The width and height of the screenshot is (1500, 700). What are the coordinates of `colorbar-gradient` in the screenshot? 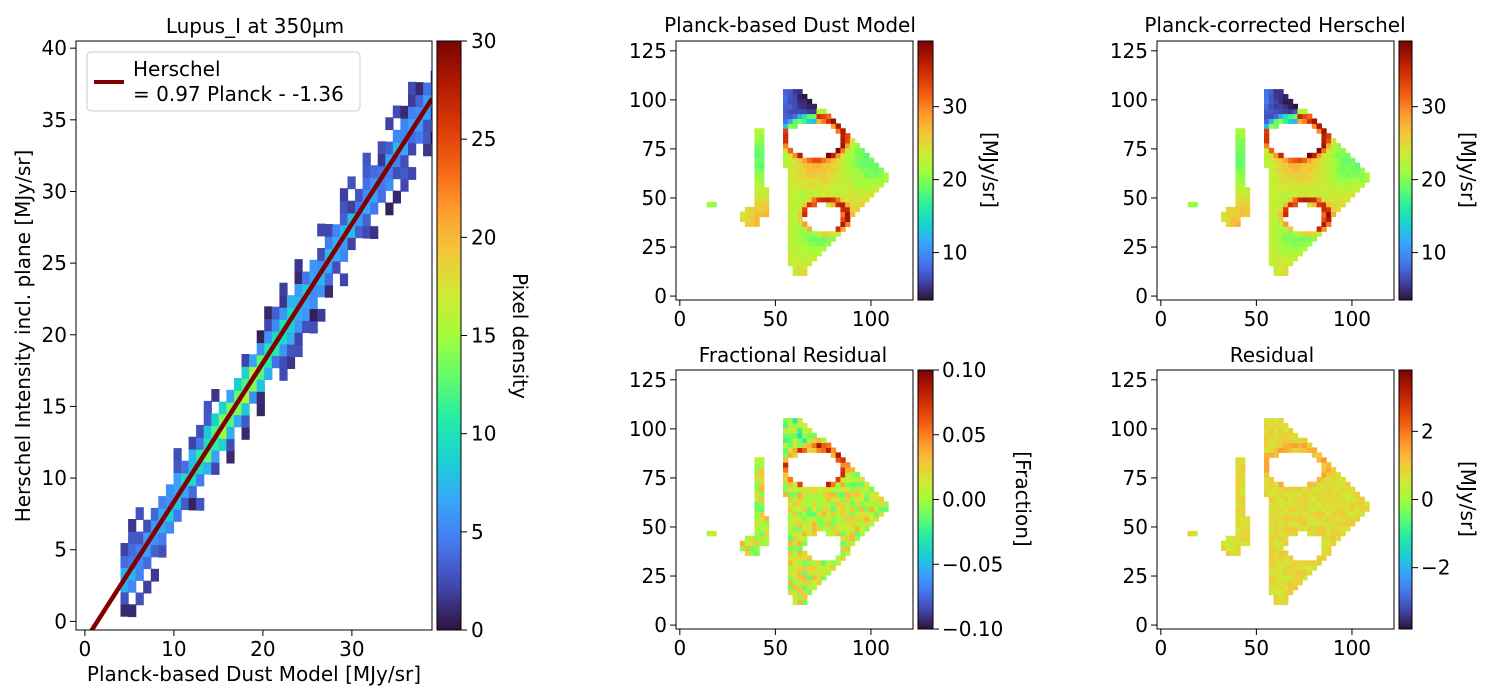 It's located at (1405, 170).